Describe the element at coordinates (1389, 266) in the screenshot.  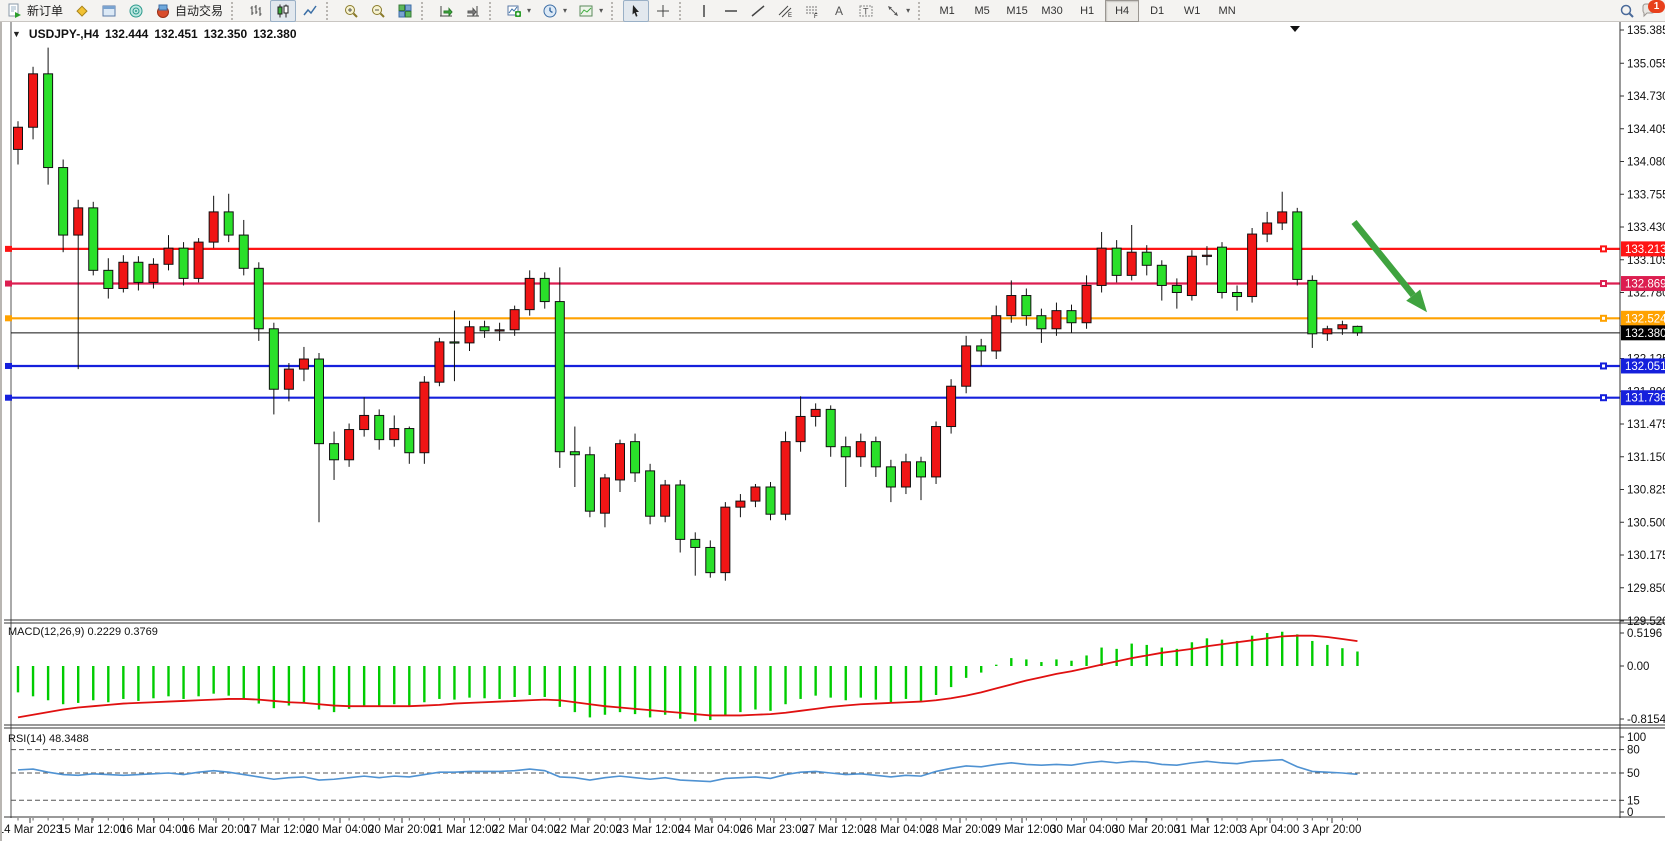
I see `arrow-annotation` at that location.